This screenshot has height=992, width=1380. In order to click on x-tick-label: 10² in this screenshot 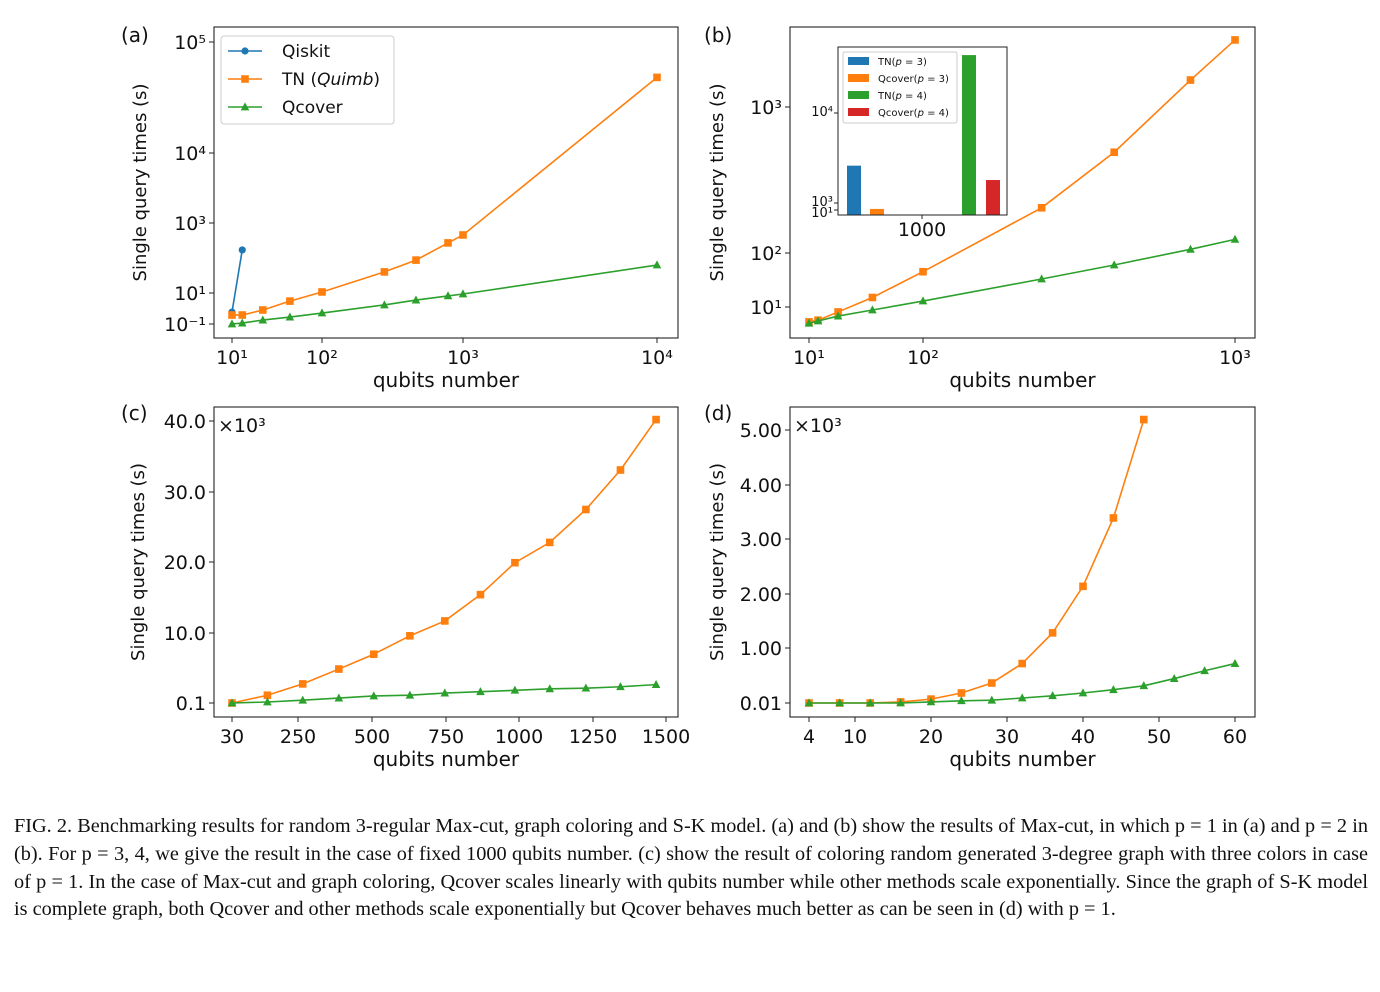, I will do `click(322, 358)`.